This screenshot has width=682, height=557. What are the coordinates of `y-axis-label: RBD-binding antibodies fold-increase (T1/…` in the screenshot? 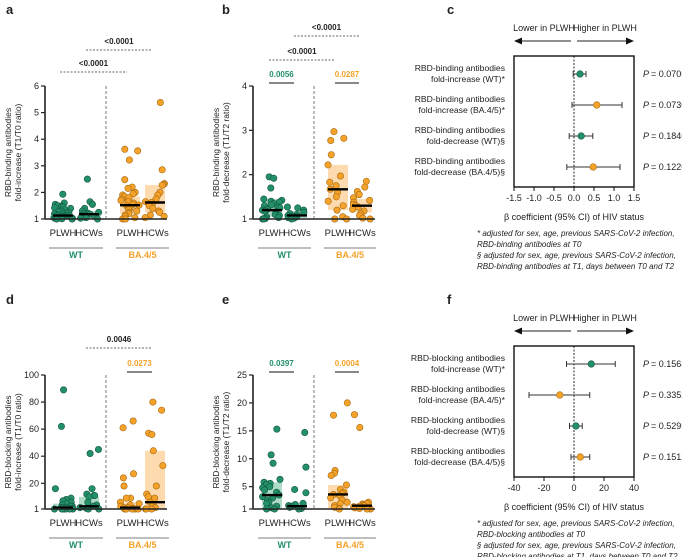 It's located at (13, 152).